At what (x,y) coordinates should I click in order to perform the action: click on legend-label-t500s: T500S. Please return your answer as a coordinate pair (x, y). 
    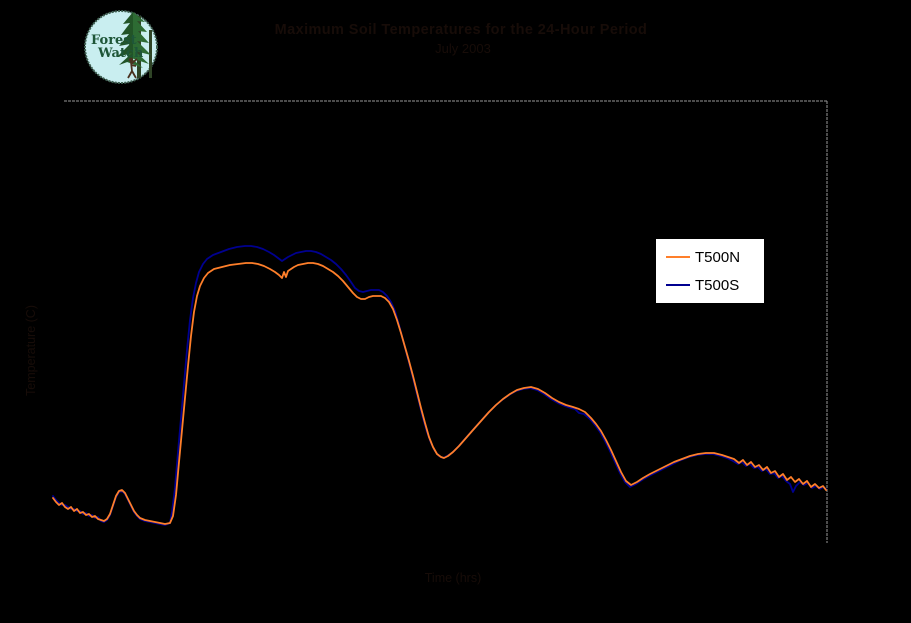
    Looking at the image, I should click on (717, 285).